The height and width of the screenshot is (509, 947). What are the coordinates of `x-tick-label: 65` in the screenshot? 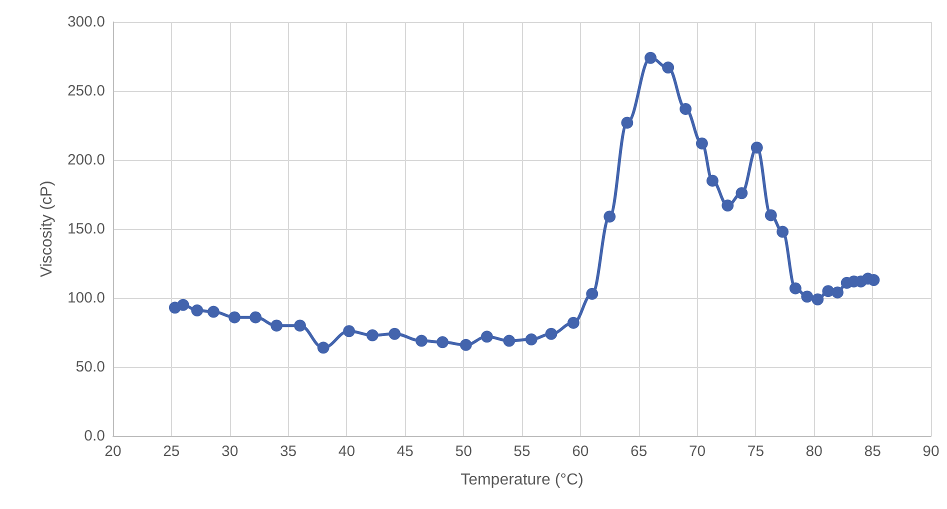 It's located at (639, 451).